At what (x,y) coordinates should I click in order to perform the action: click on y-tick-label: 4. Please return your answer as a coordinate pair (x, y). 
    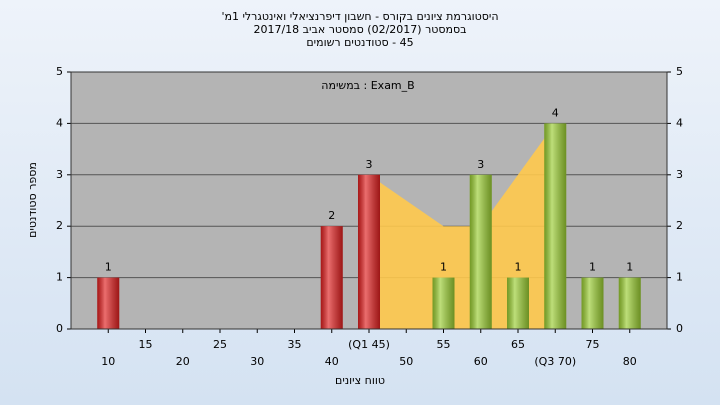
    Looking at the image, I should click on (59, 122).